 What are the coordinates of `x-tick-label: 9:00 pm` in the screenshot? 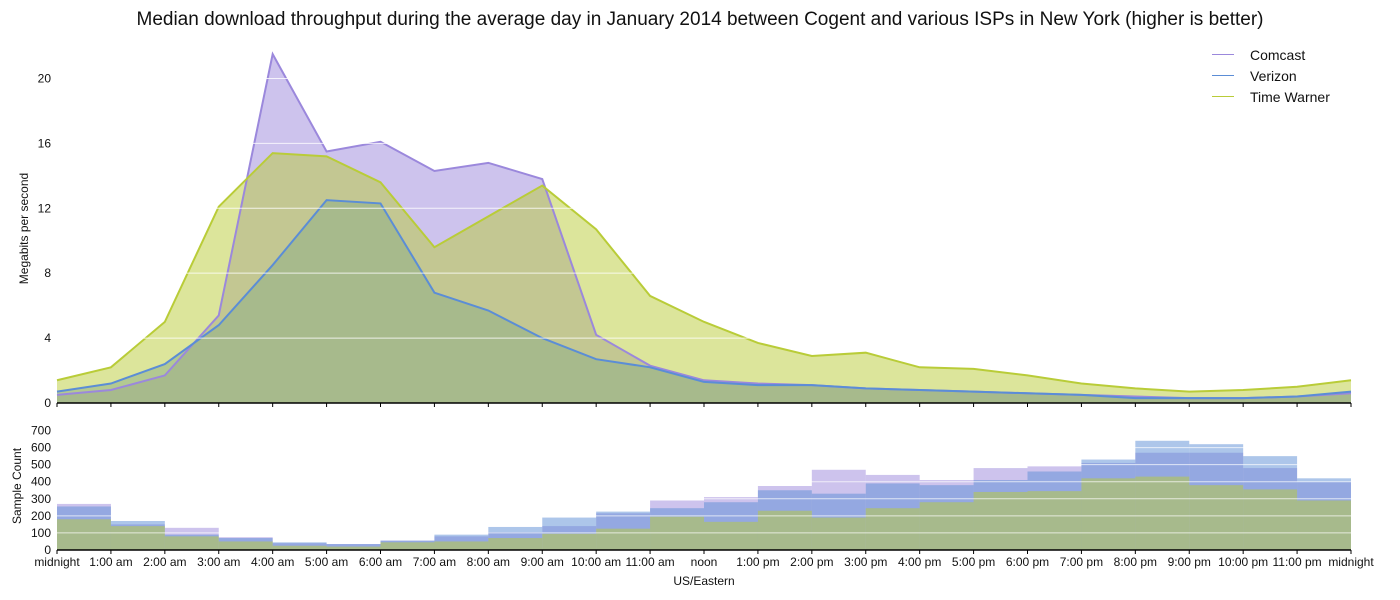 It's located at (1189, 562).